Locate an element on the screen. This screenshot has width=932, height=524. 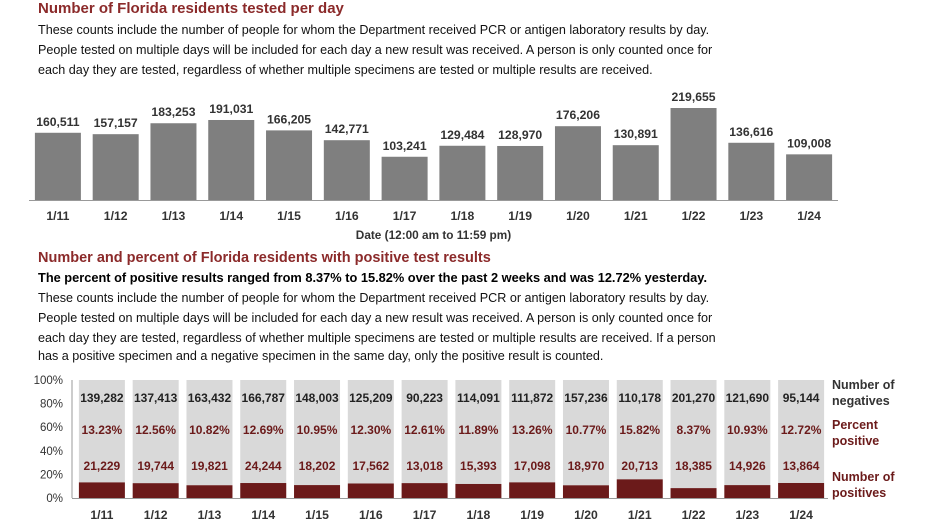
tests-value-label: 191,031 is located at coordinates (231, 109).